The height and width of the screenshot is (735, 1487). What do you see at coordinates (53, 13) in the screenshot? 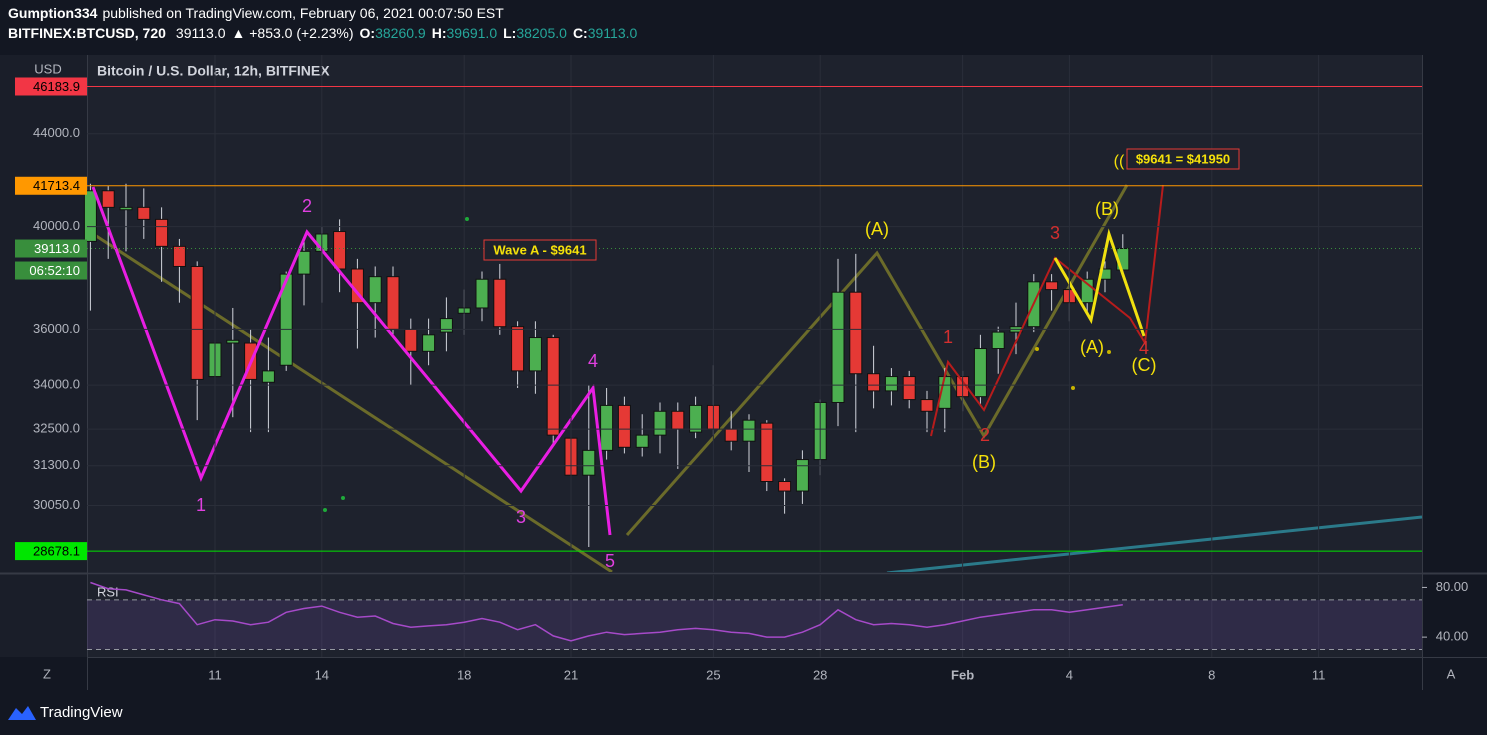
I see `author: Gumption334` at bounding box center [53, 13].